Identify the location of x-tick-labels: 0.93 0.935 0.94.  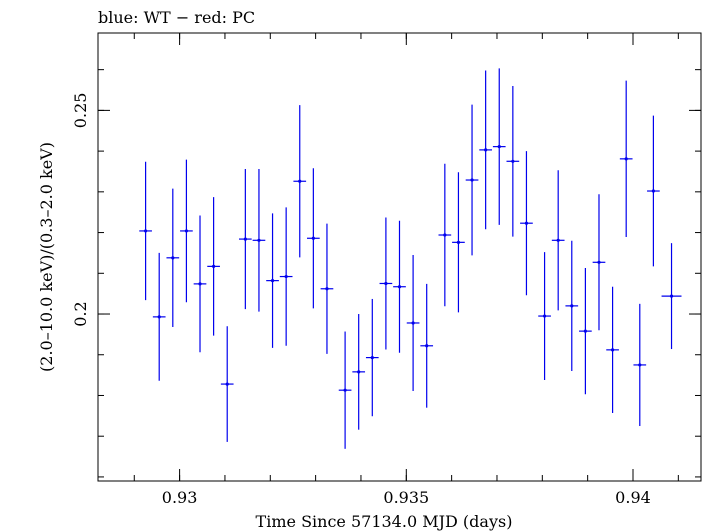
(406, 497).